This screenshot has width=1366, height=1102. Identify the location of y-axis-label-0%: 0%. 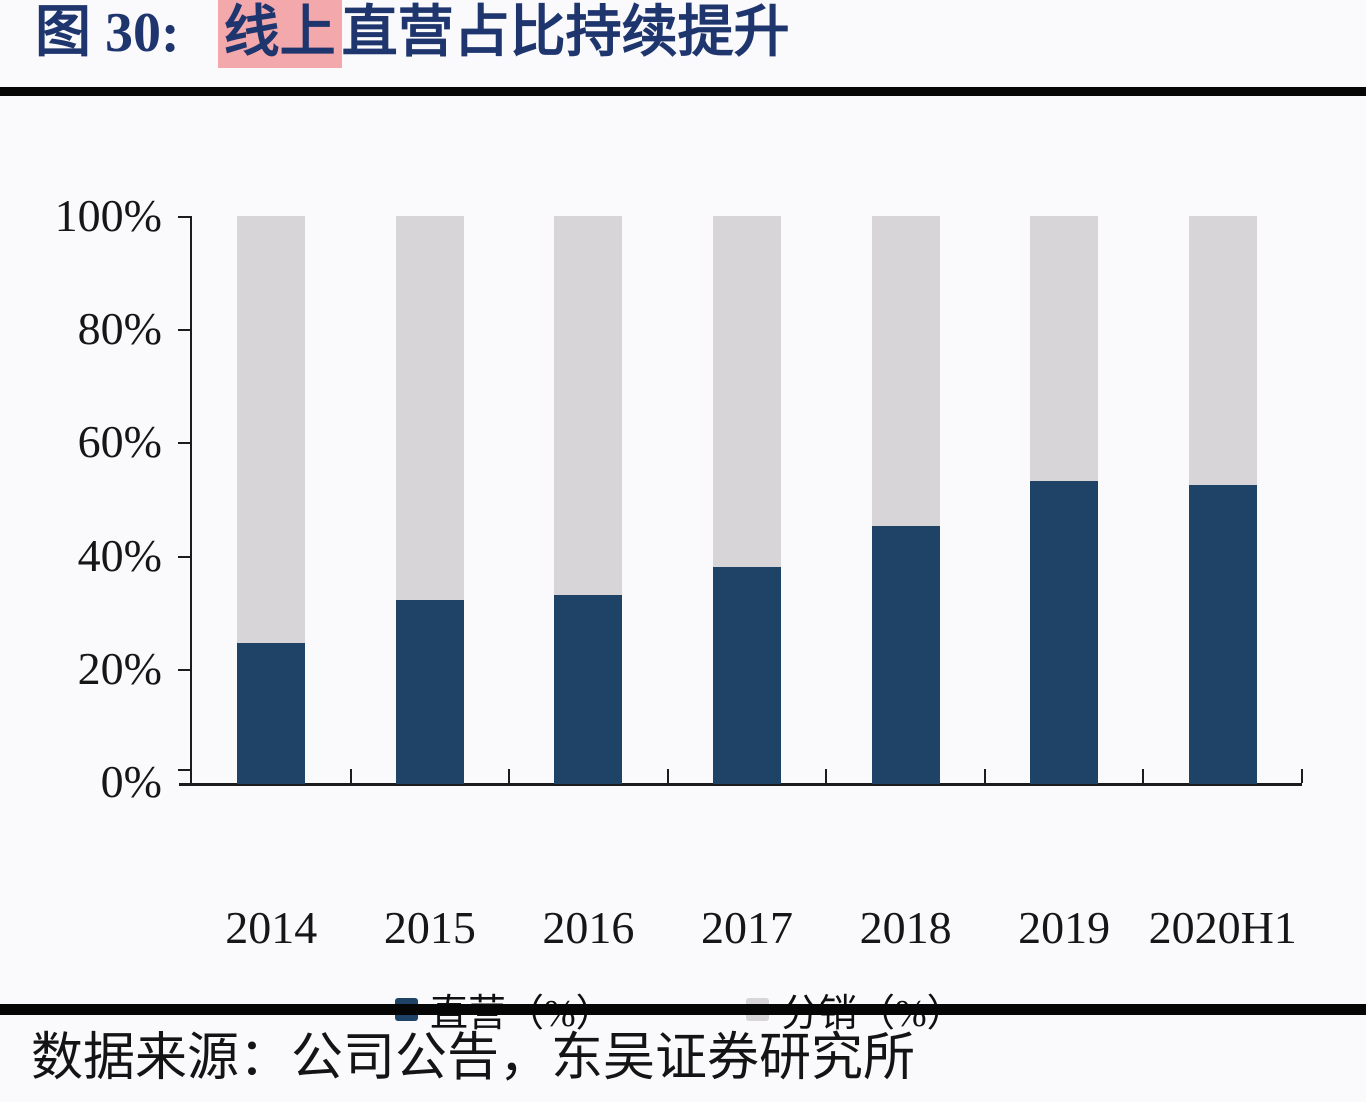
(131, 781).